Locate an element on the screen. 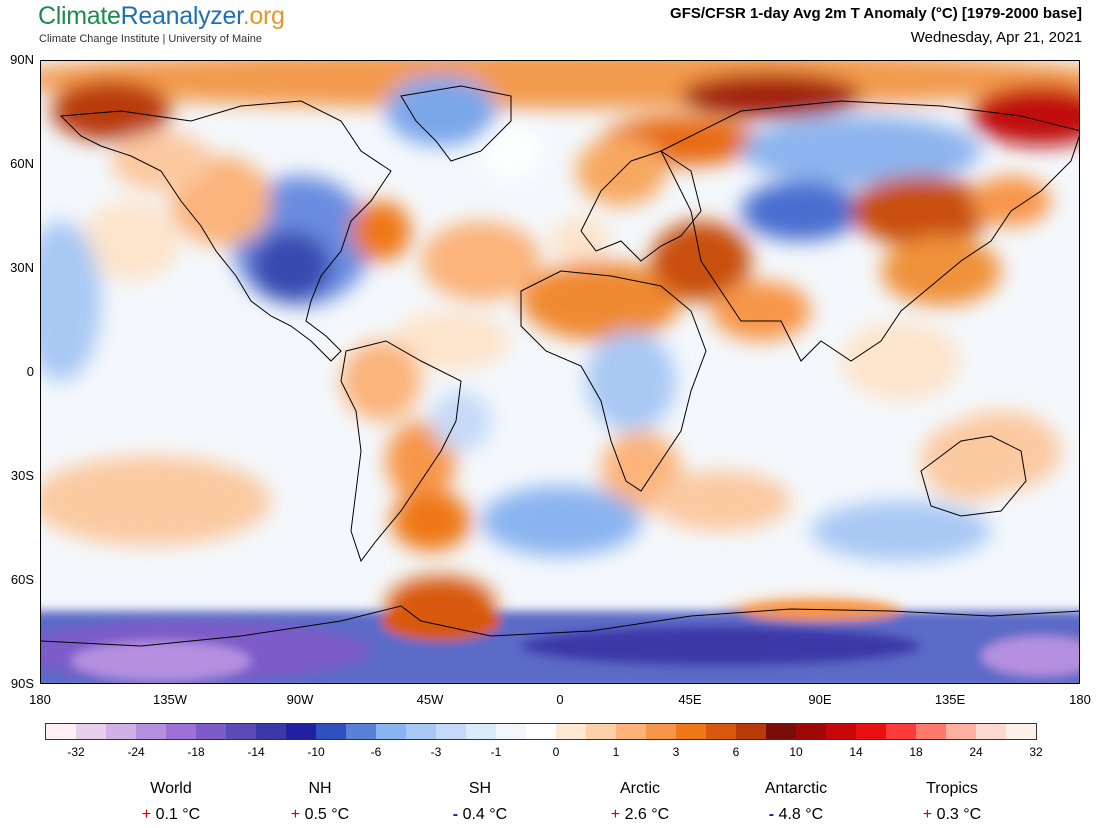 Image resolution: width=1100 pixels, height=828 pixels. lat-label-30n: 30N is located at coordinates (22, 267).